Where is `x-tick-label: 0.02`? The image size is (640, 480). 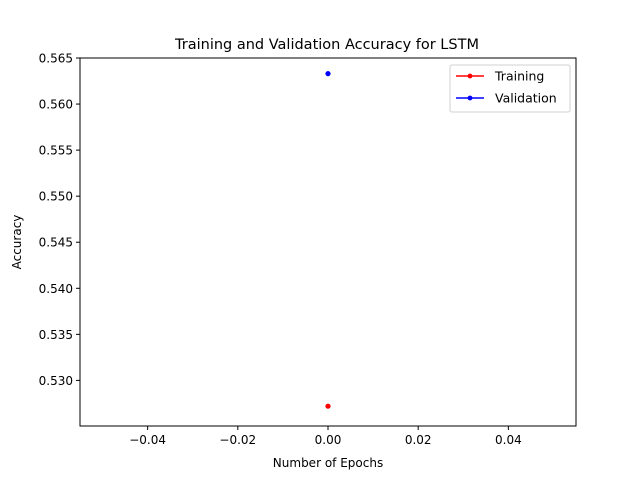
x-tick-label: 0.02 is located at coordinates (418, 440).